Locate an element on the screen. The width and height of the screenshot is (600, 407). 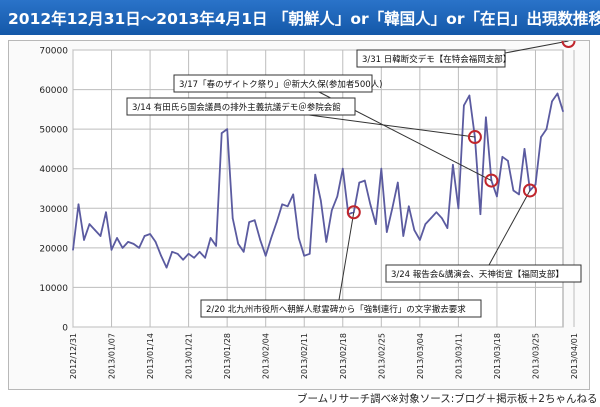
x-tick-label: 2013/02/18 is located at coordinates (343, 356).